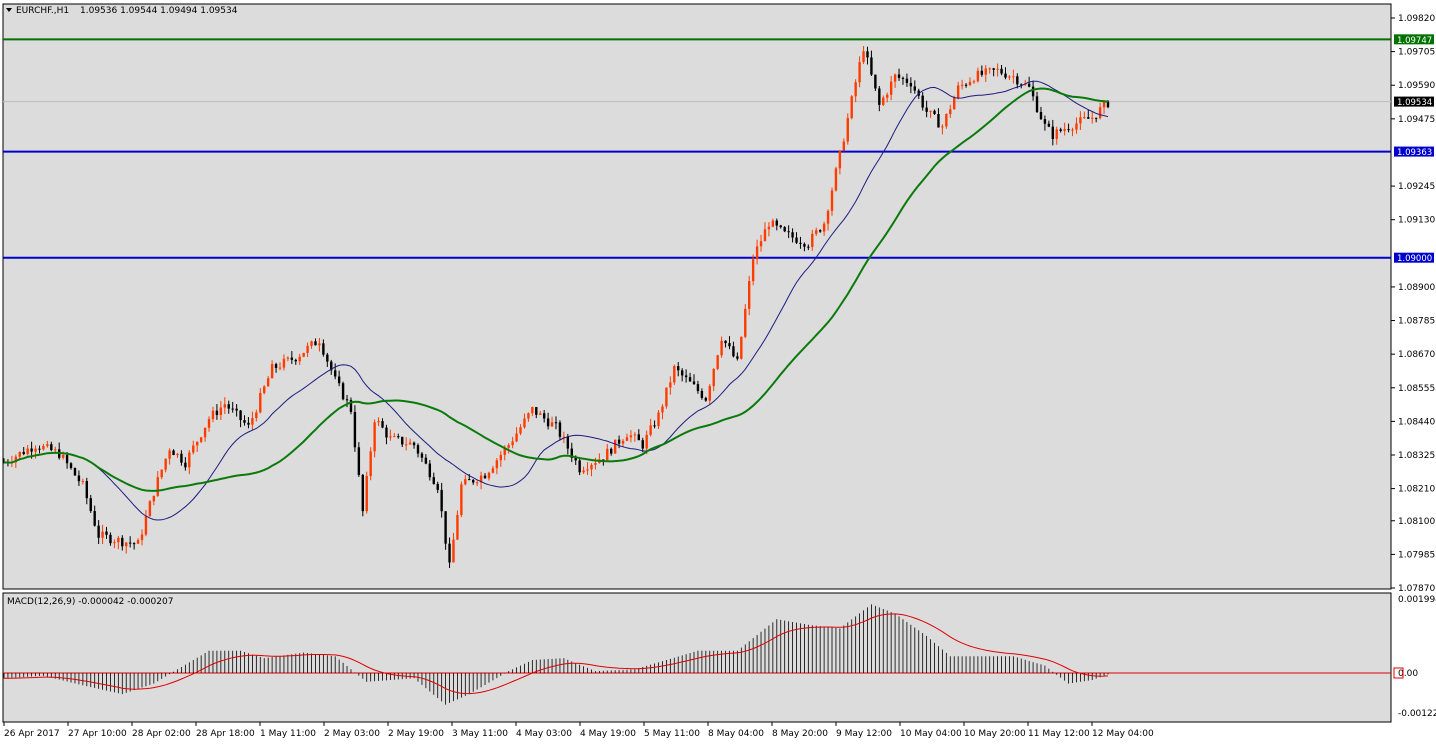 The height and width of the screenshot is (748, 1436). What do you see at coordinates (544, 734) in the screenshot?
I see `time-tick-label: 4 May 03:00` at bounding box center [544, 734].